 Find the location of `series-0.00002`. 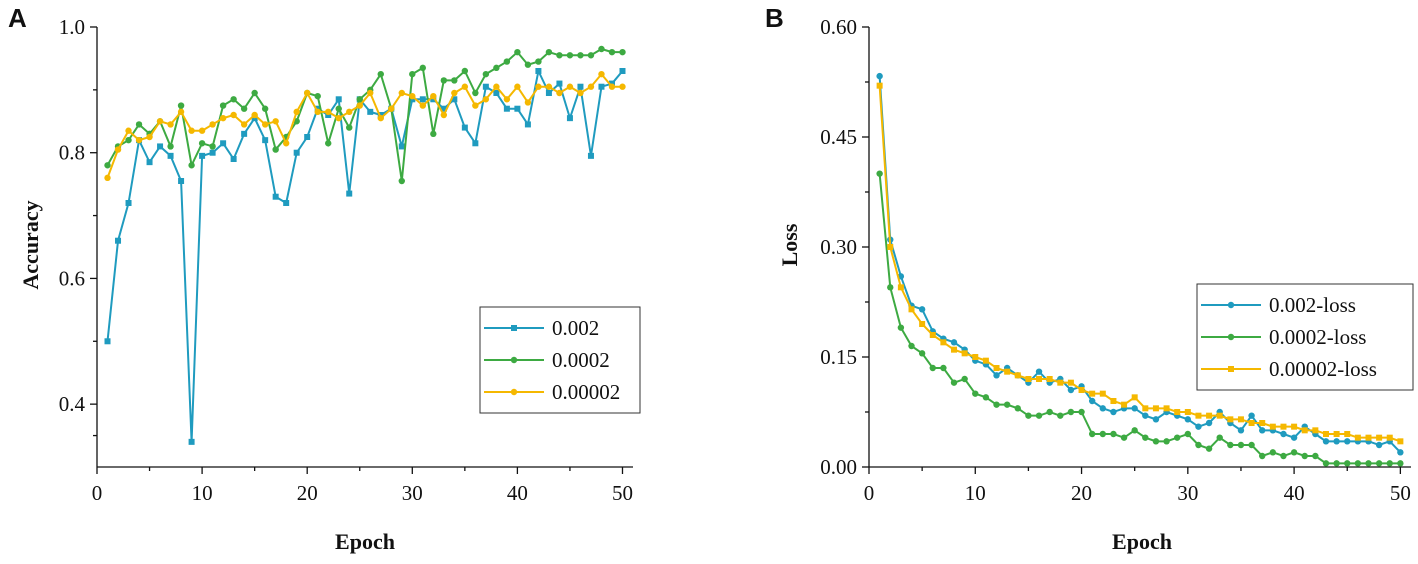

series-0.00002 is located at coordinates (365, 126).